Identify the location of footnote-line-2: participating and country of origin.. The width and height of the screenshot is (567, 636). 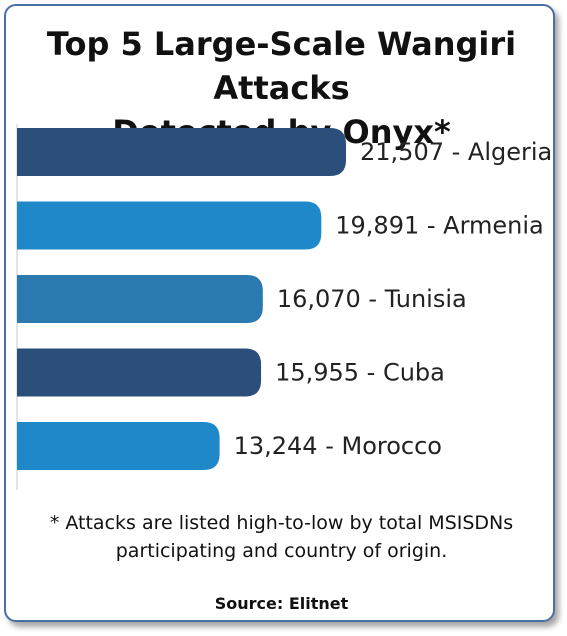
(281, 551).